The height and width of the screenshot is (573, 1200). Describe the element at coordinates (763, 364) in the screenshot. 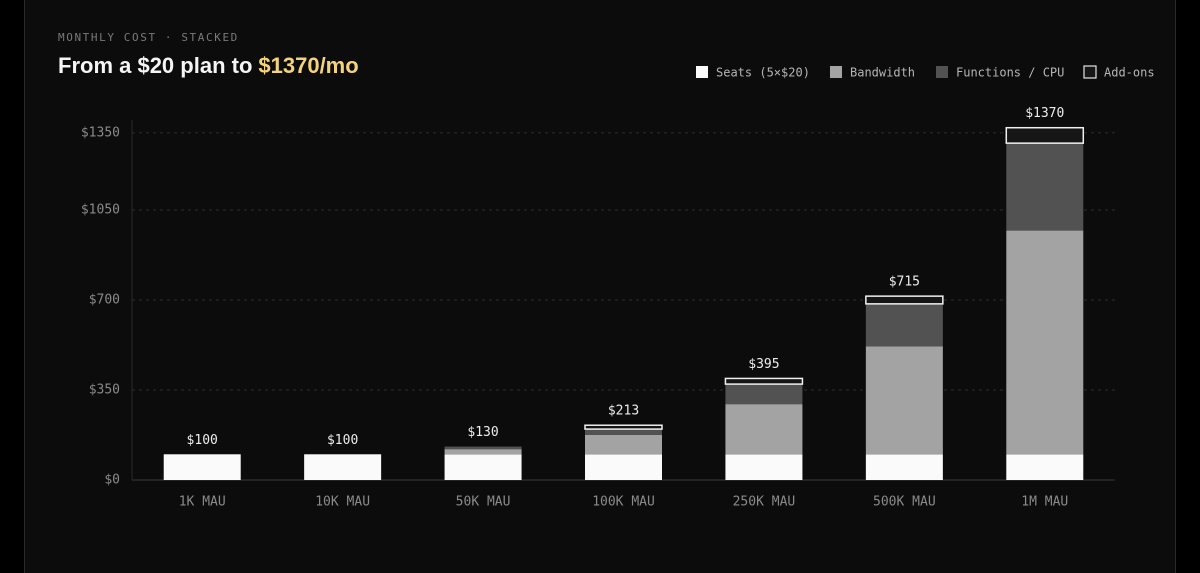

I see `total-label: $395` at that location.